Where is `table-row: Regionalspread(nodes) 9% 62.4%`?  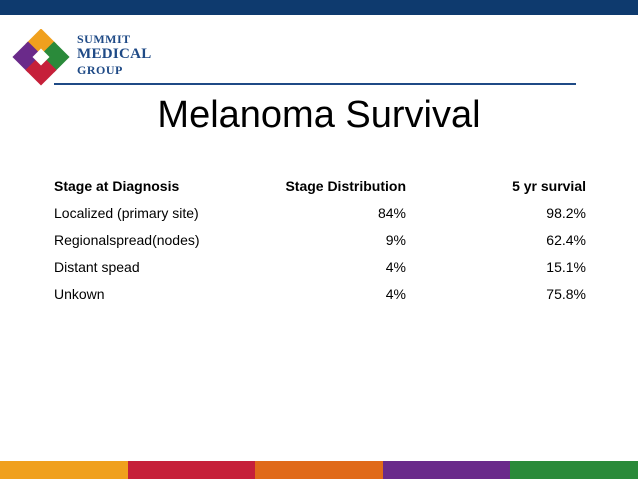 table-row: Regionalspread(nodes) 9% 62.4% is located at coordinates (320, 239).